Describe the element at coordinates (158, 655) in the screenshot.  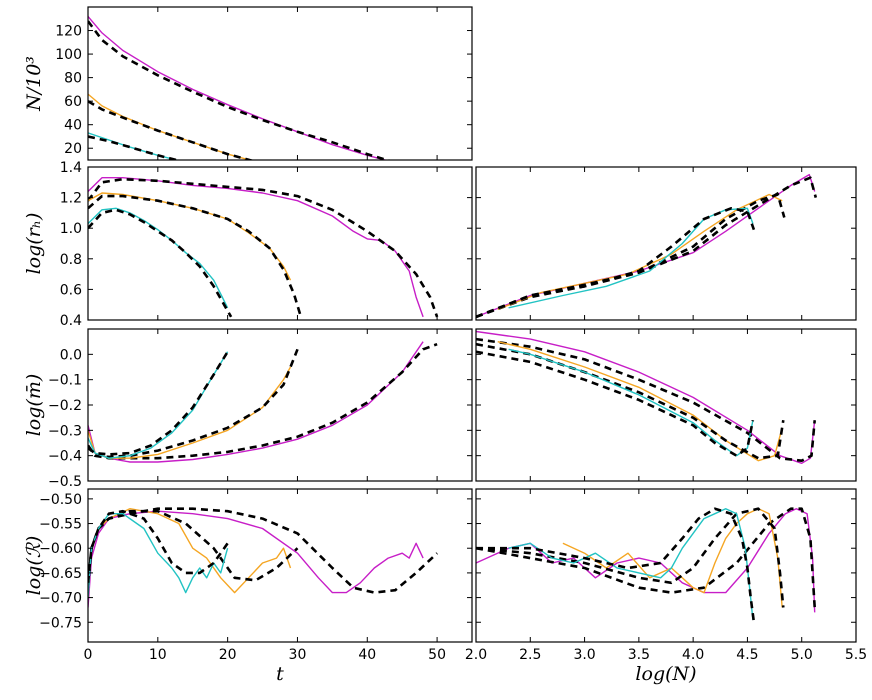
I see `x-tick-label: 10` at that location.